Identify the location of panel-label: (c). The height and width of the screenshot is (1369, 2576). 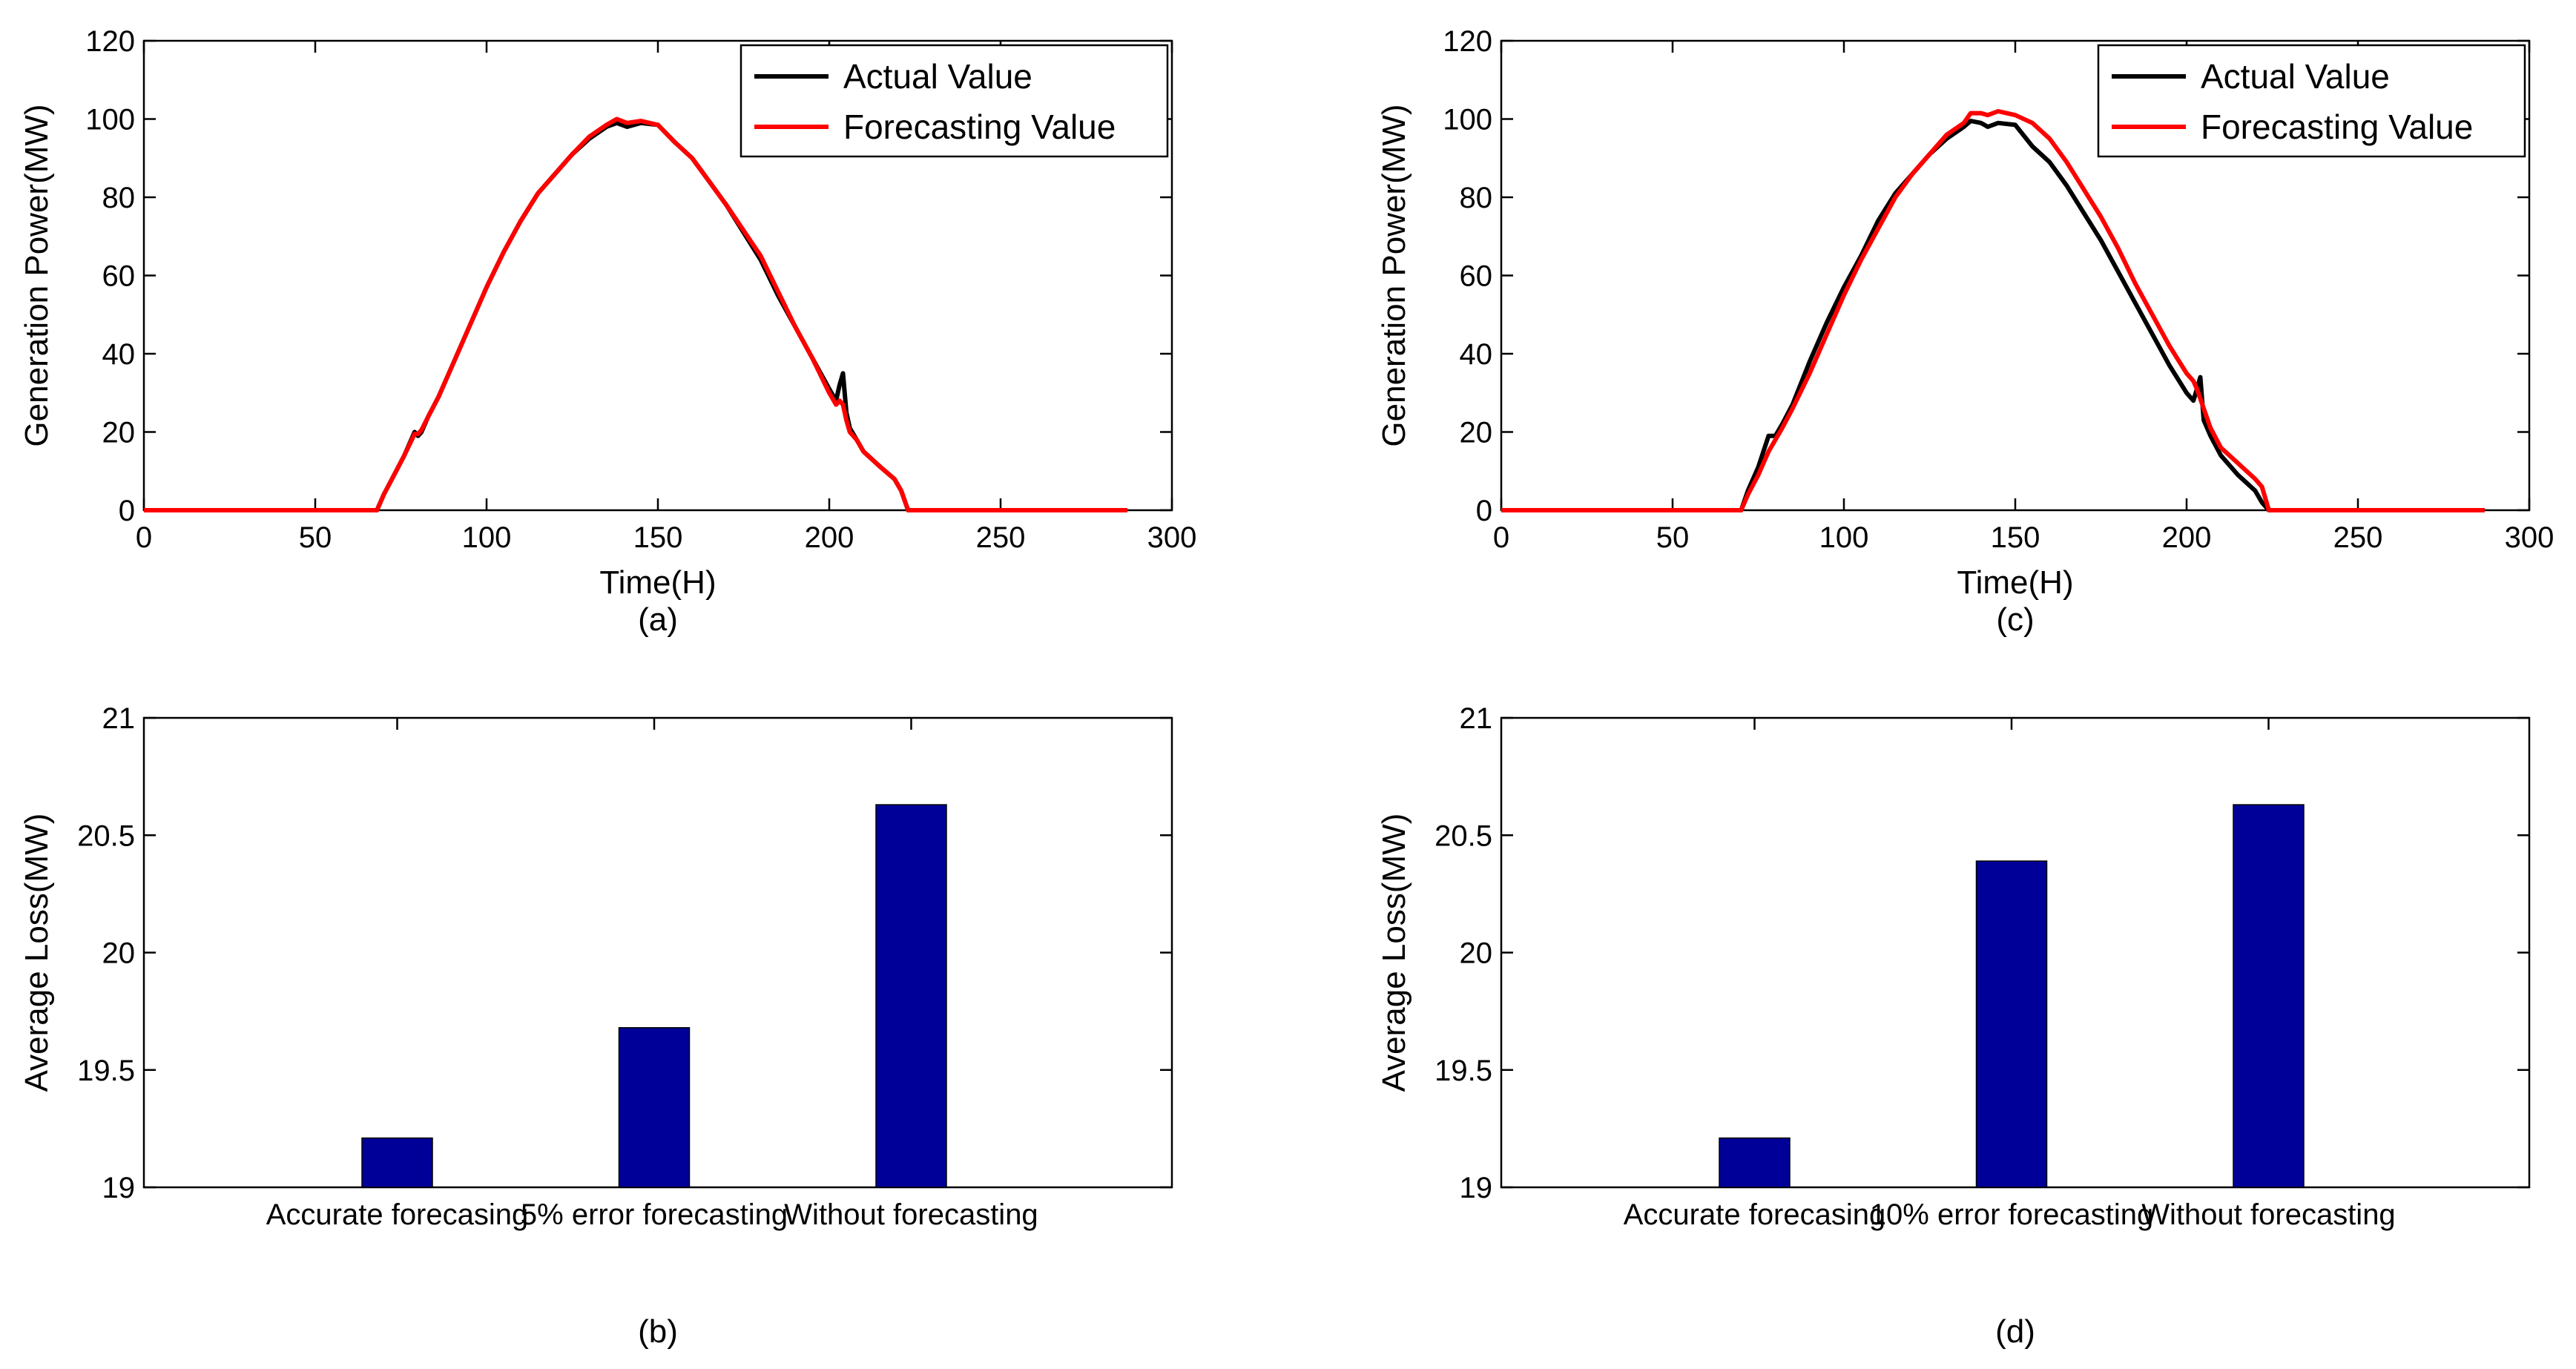
(2015, 620).